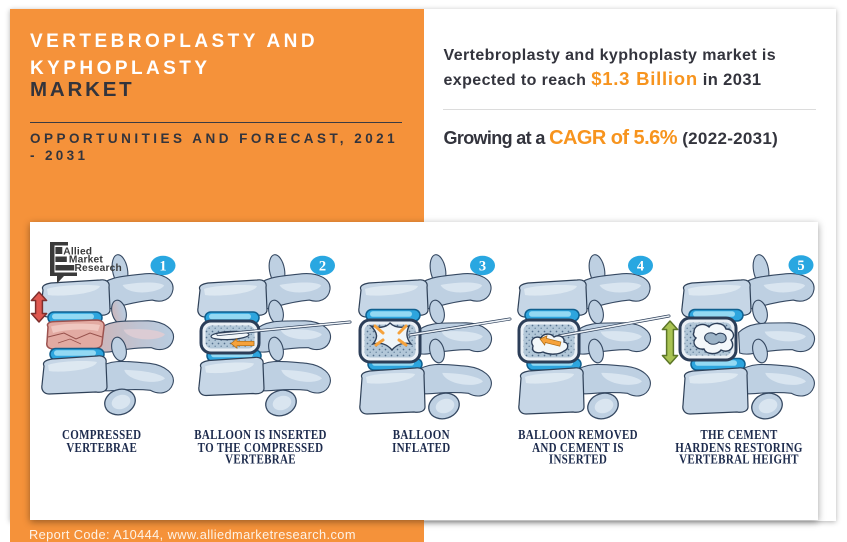  I want to click on svg-text: Allied, so click(77, 251).